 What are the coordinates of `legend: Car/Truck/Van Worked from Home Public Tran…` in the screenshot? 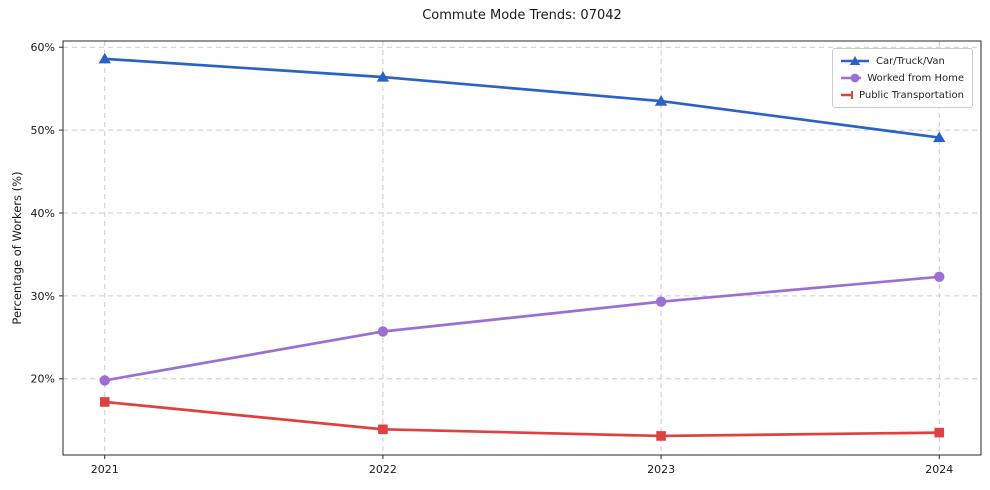 It's located at (902, 78).